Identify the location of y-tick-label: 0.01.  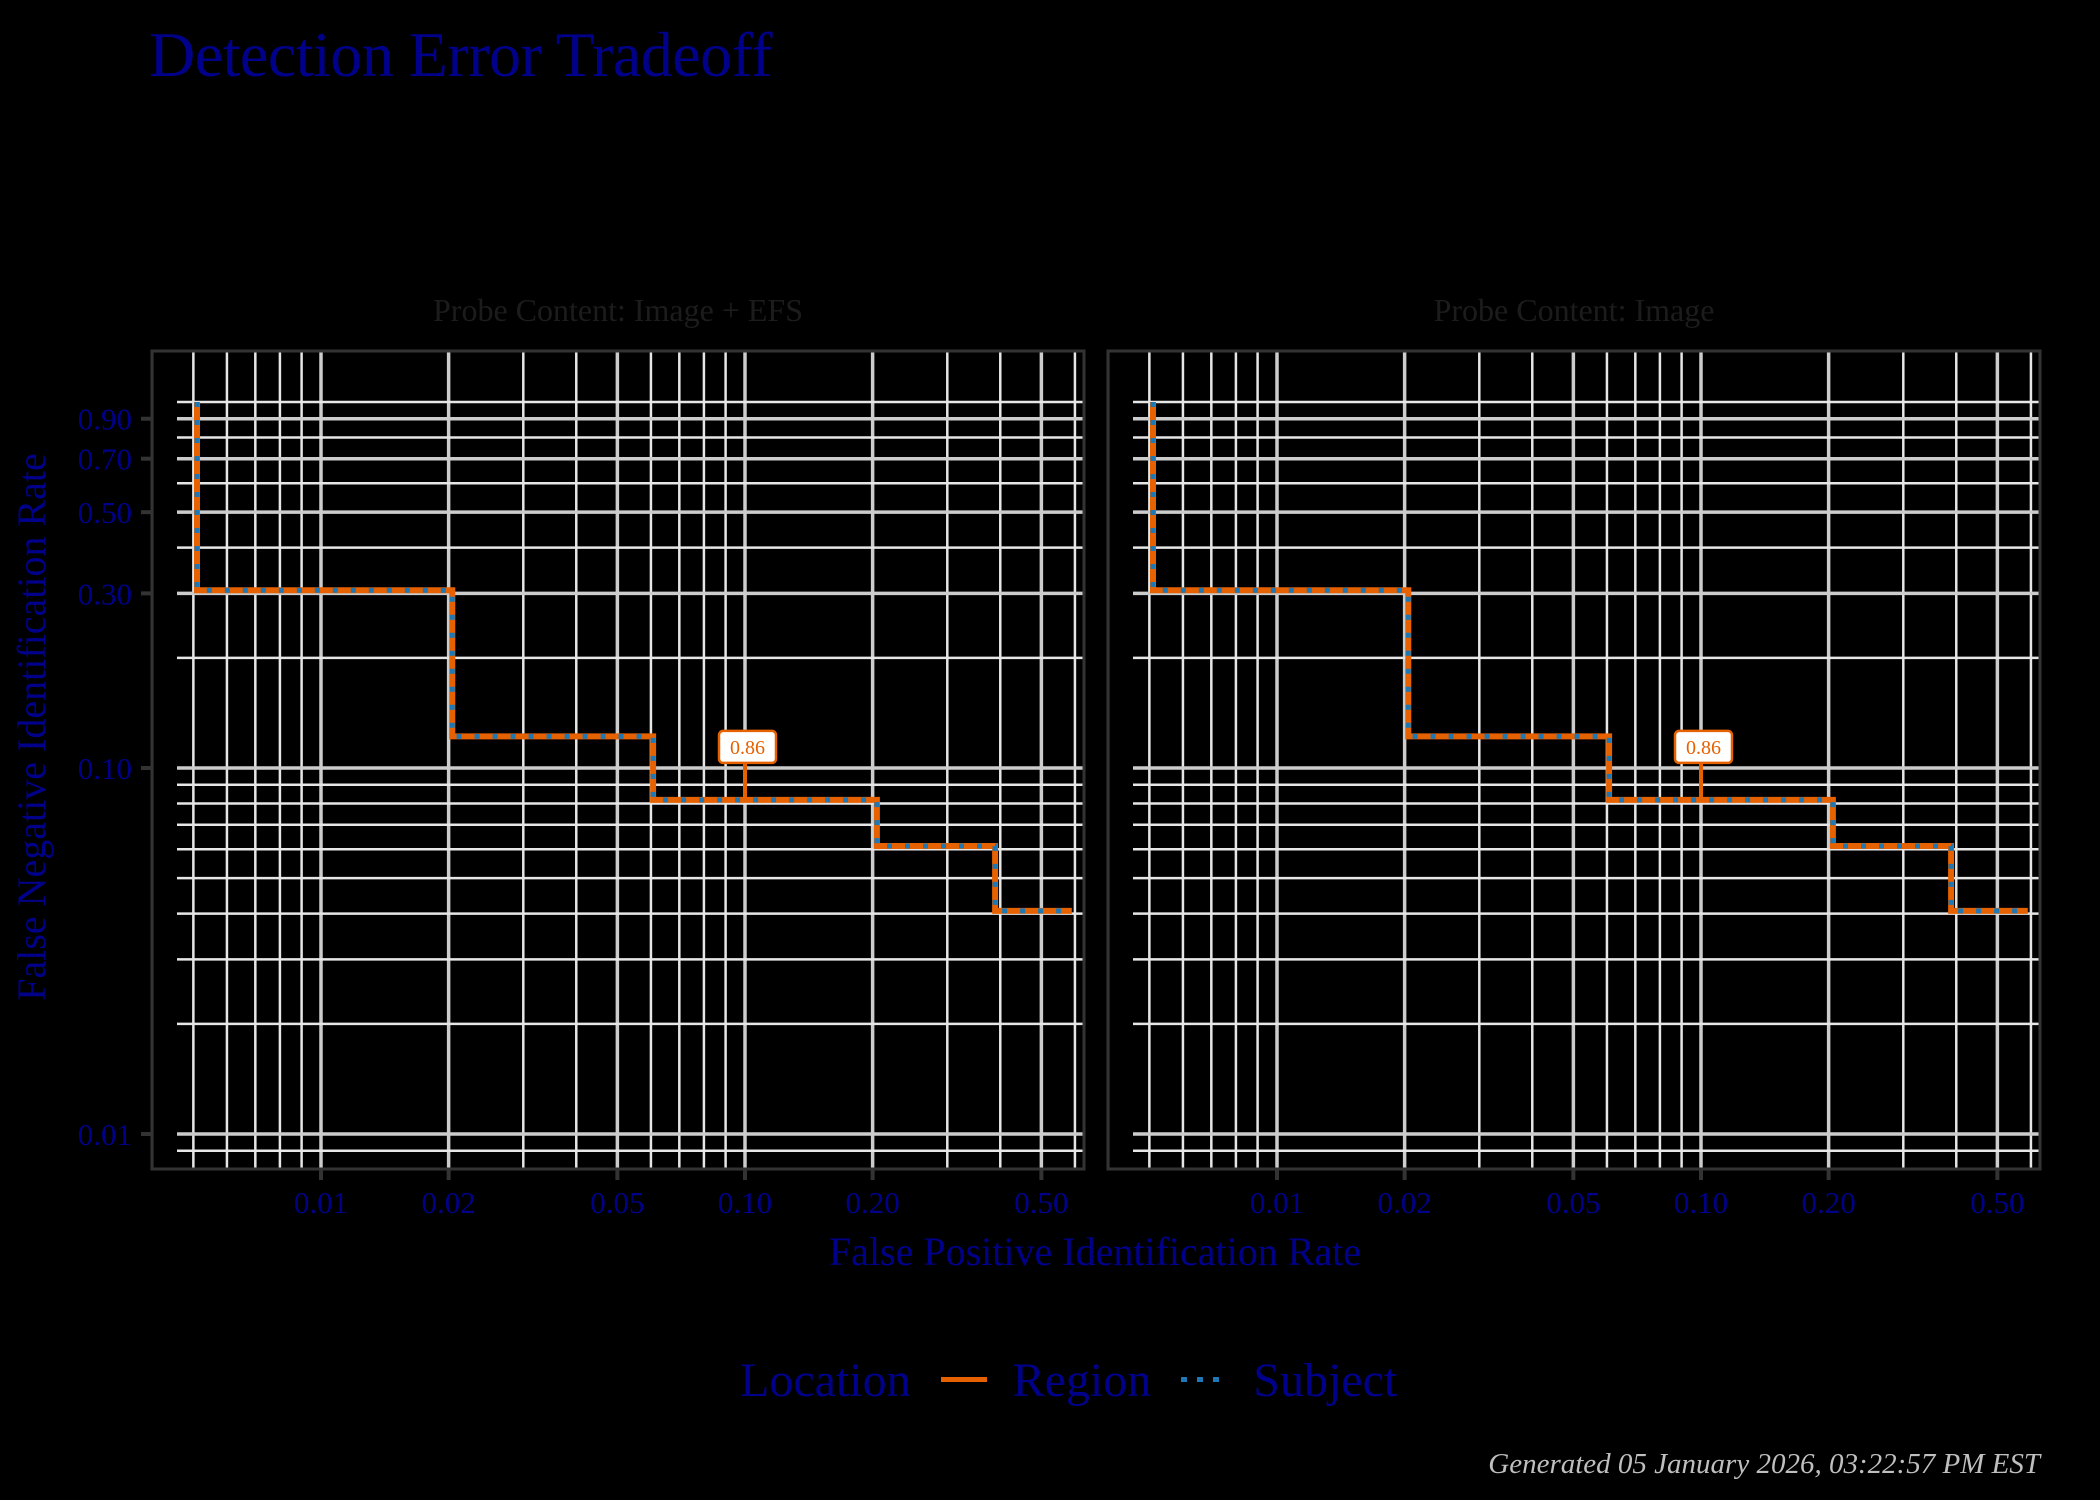
(105, 1134).